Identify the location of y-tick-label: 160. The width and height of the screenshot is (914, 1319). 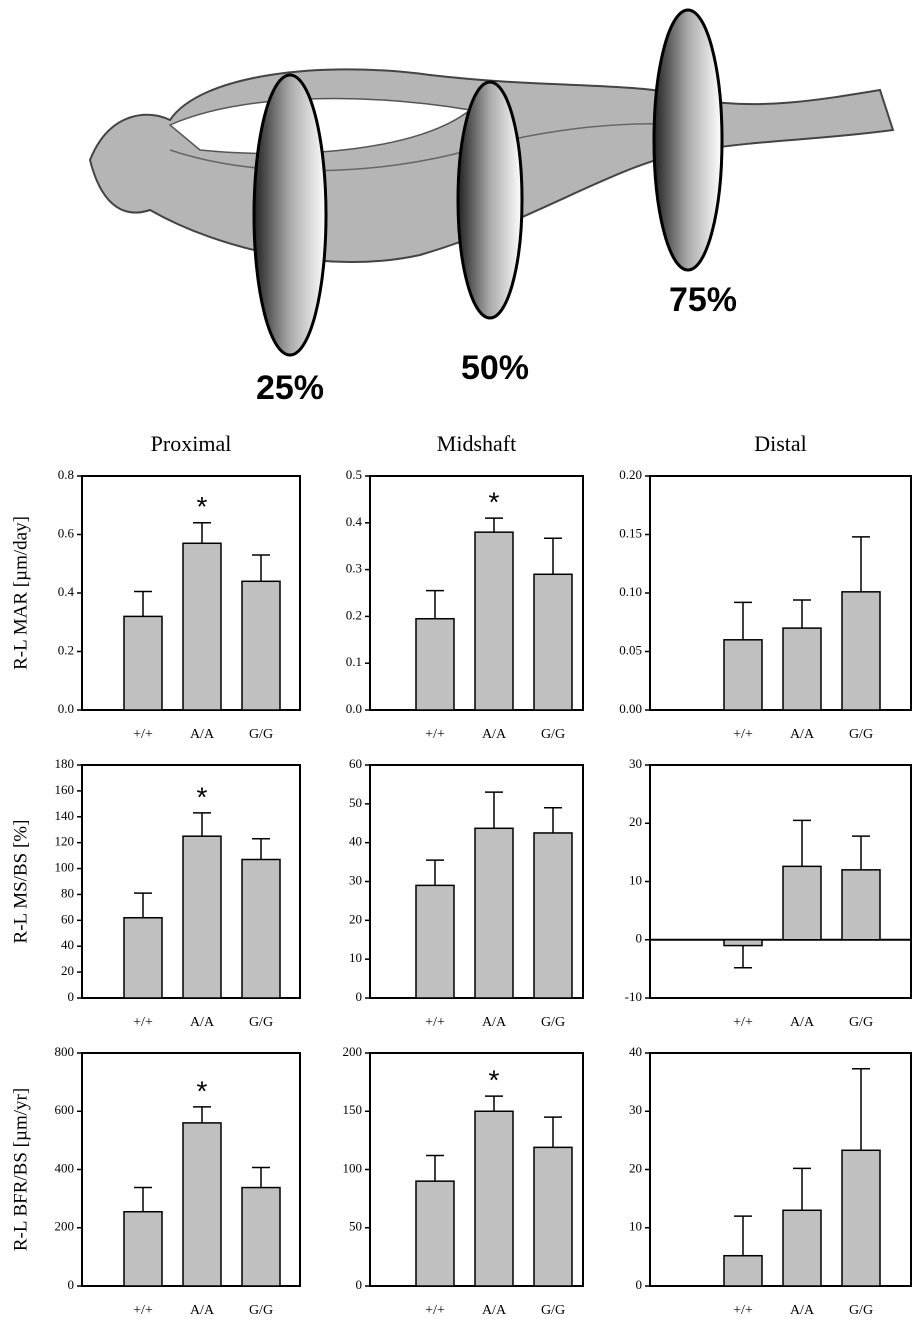
(65, 789).